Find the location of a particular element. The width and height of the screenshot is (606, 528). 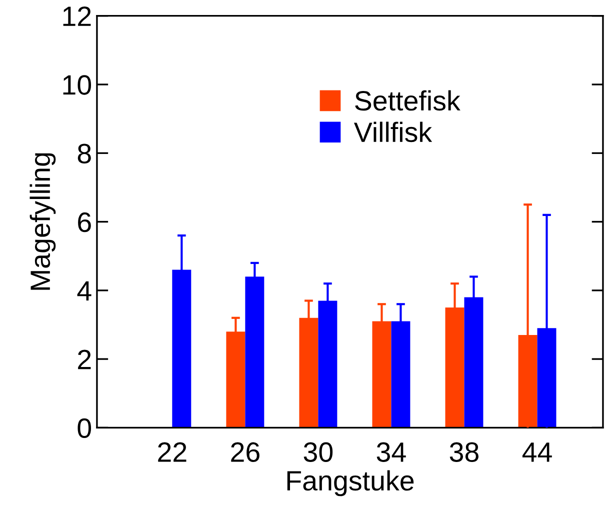

x-tick-label: 30 is located at coordinates (318, 452).